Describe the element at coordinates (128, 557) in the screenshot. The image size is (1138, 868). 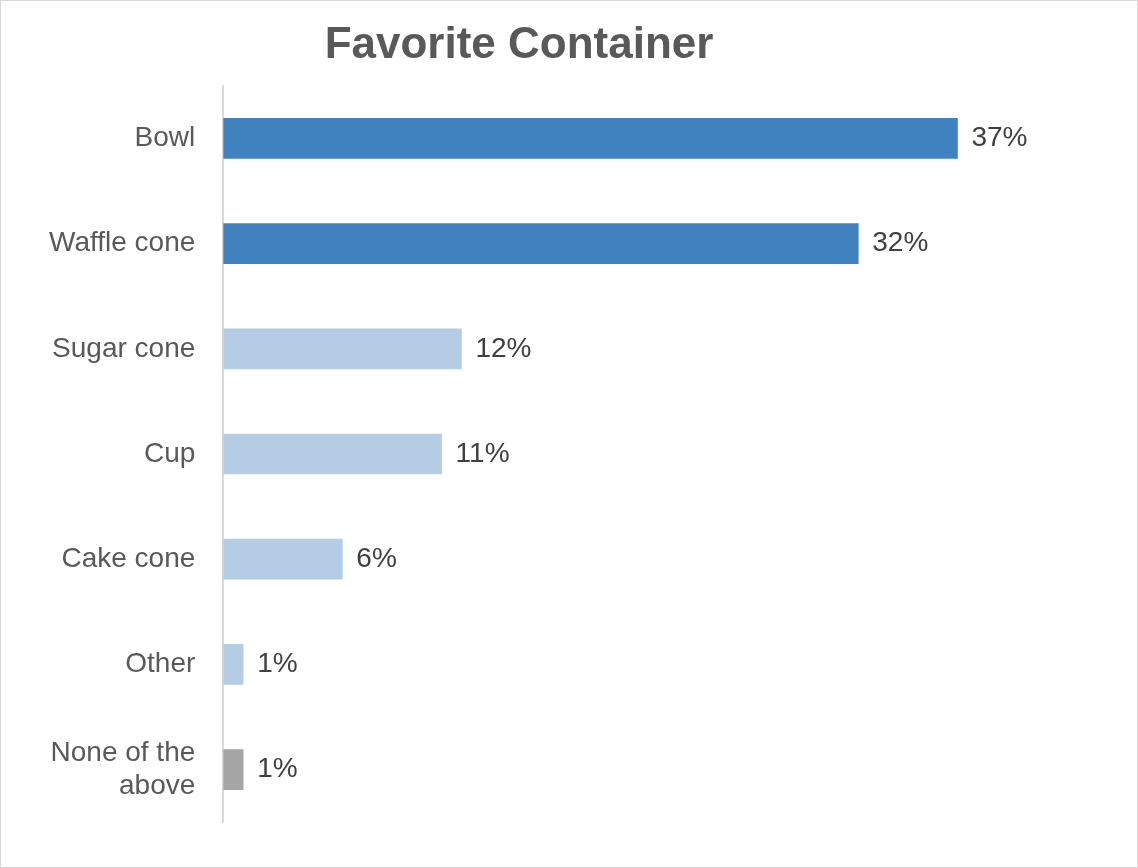
I see `y-tick-label: Cake cone` at that location.